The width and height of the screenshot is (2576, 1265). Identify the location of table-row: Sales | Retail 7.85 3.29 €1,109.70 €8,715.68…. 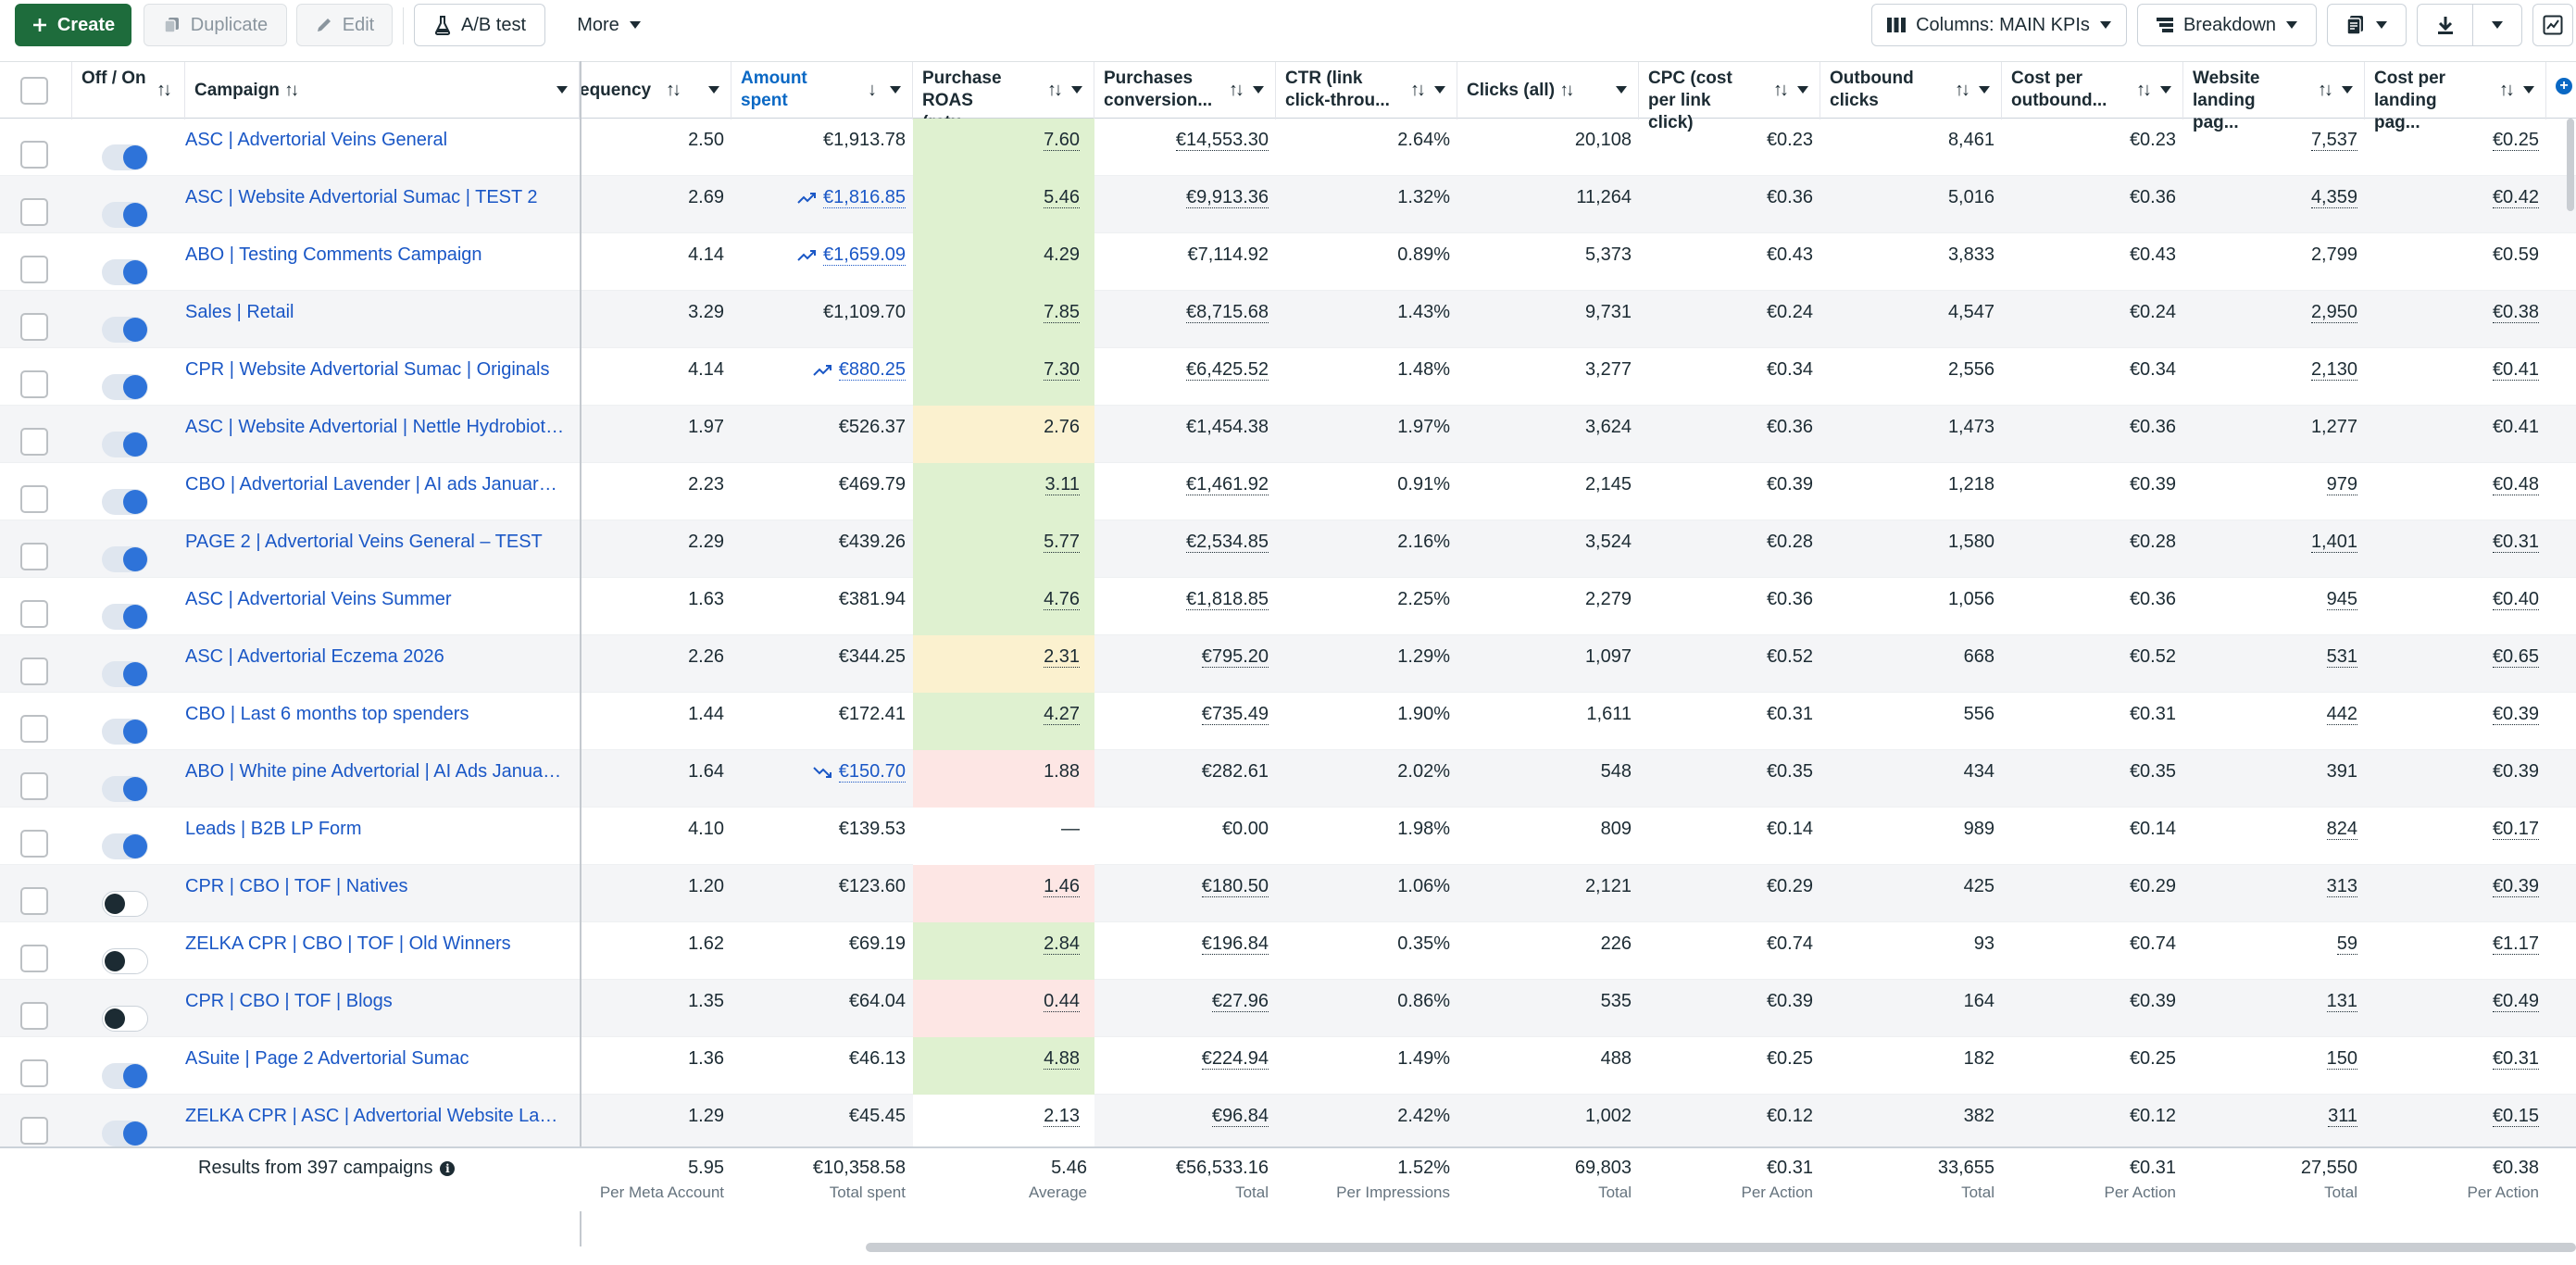
(1288, 319).